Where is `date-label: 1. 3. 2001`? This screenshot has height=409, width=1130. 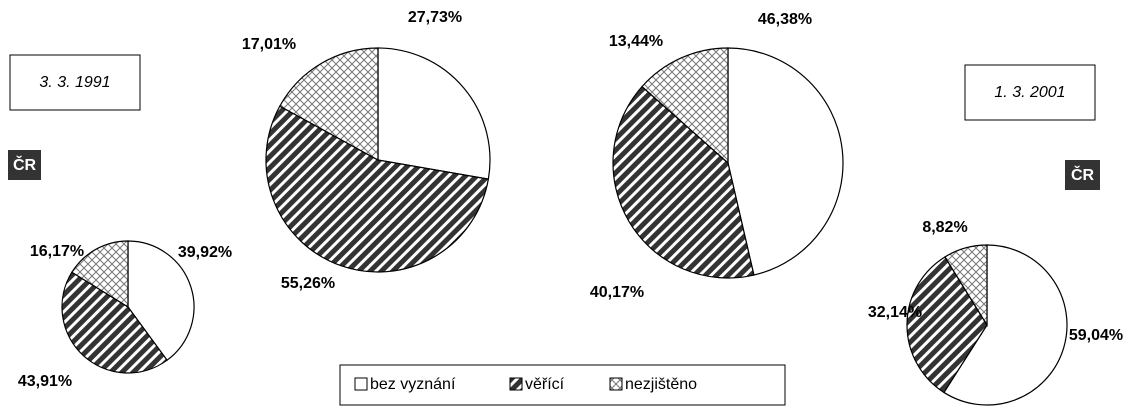 date-label: 1. 3. 2001 is located at coordinates (1029, 92).